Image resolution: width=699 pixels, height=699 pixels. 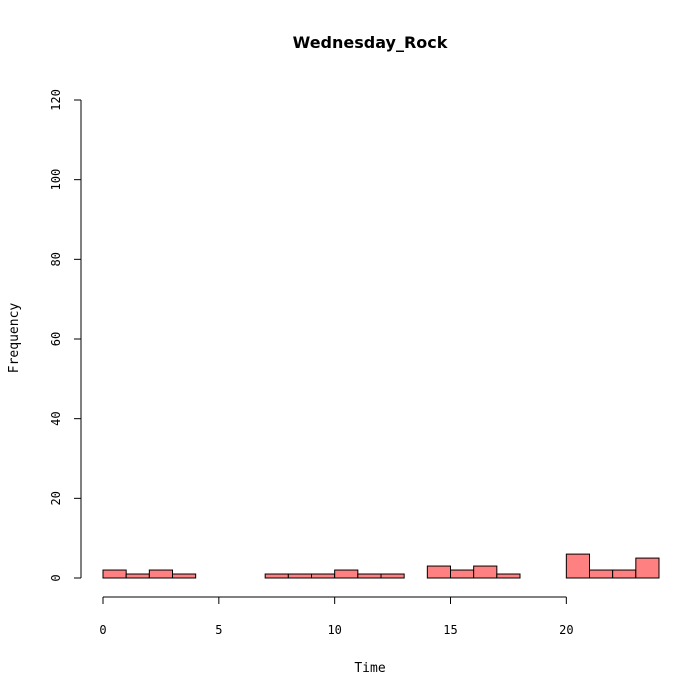 I want to click on y-tick-label: 80, so click(x=56, y=259).